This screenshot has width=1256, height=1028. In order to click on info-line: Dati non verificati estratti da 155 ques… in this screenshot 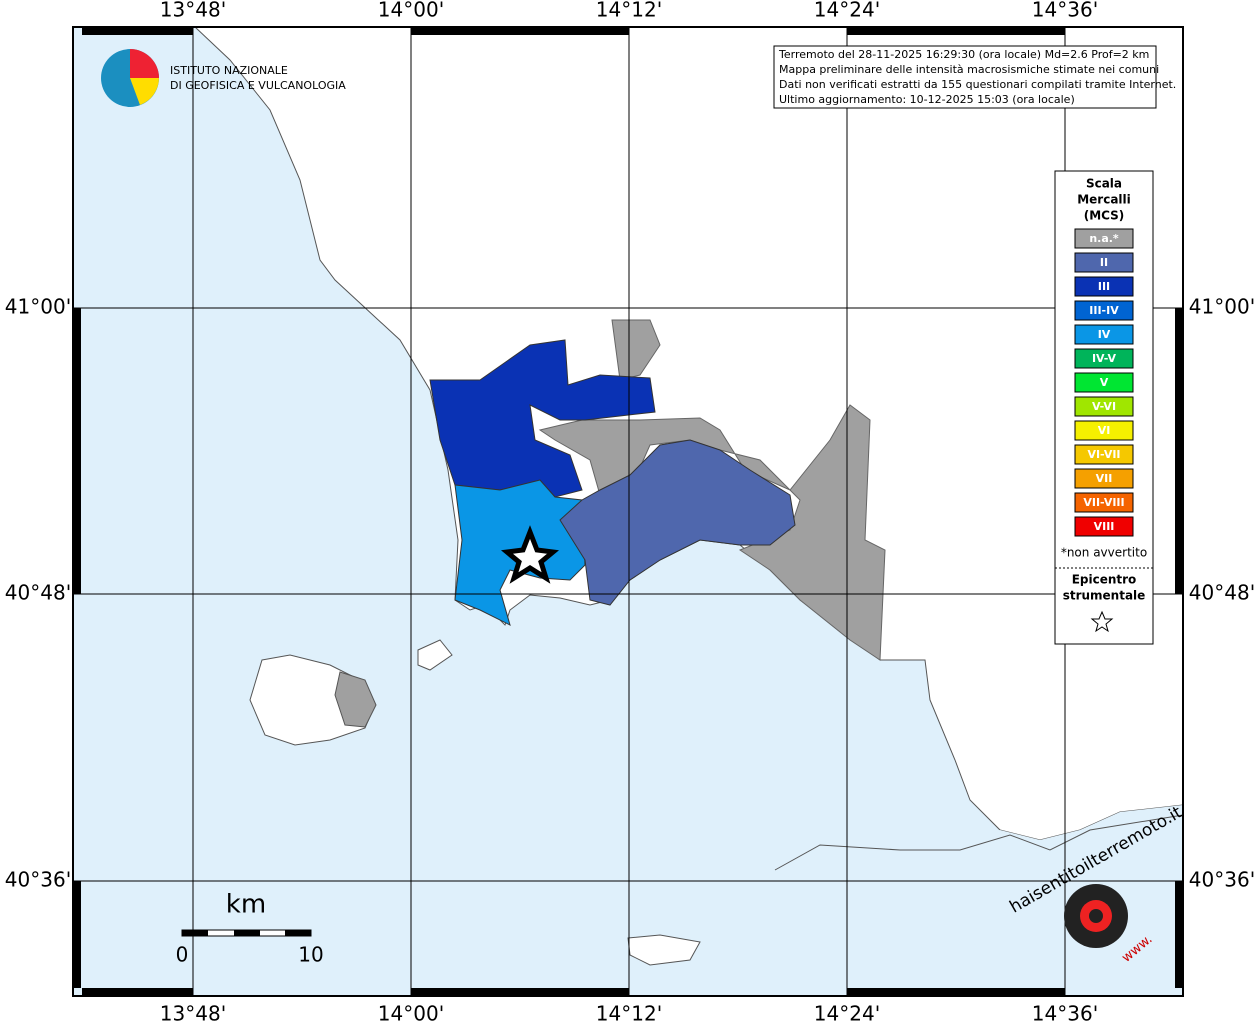, I will do `click(977, 84)`.